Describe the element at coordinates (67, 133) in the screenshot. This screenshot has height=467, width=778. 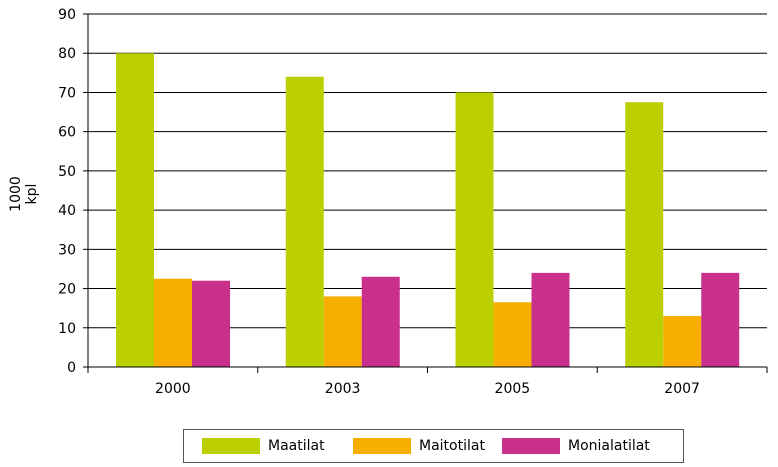
I see `y-tick-label-60: 60` at that location.